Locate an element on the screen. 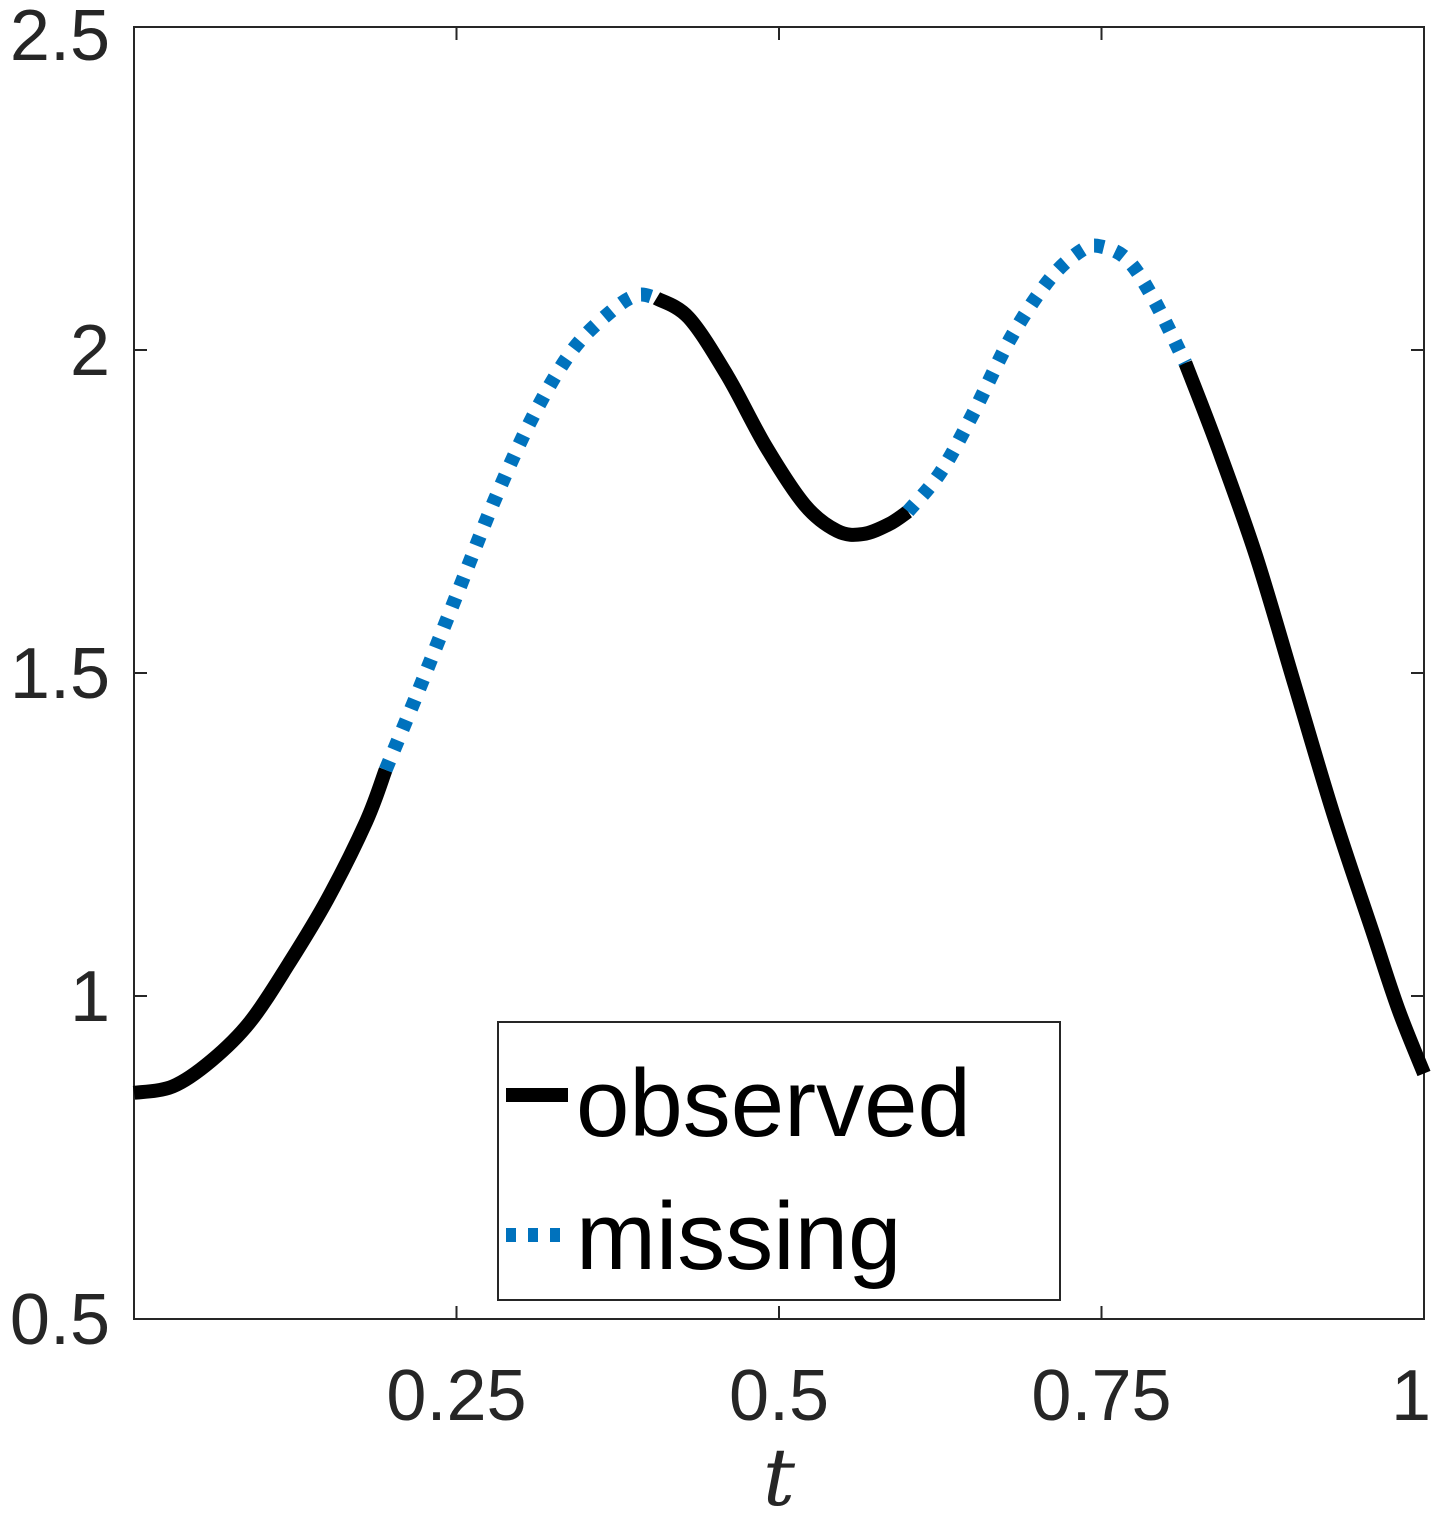 Image resolution: width=1433 pixels, height=1519 pixels. x-axis-title: t is located at coordinates (779, 1475).